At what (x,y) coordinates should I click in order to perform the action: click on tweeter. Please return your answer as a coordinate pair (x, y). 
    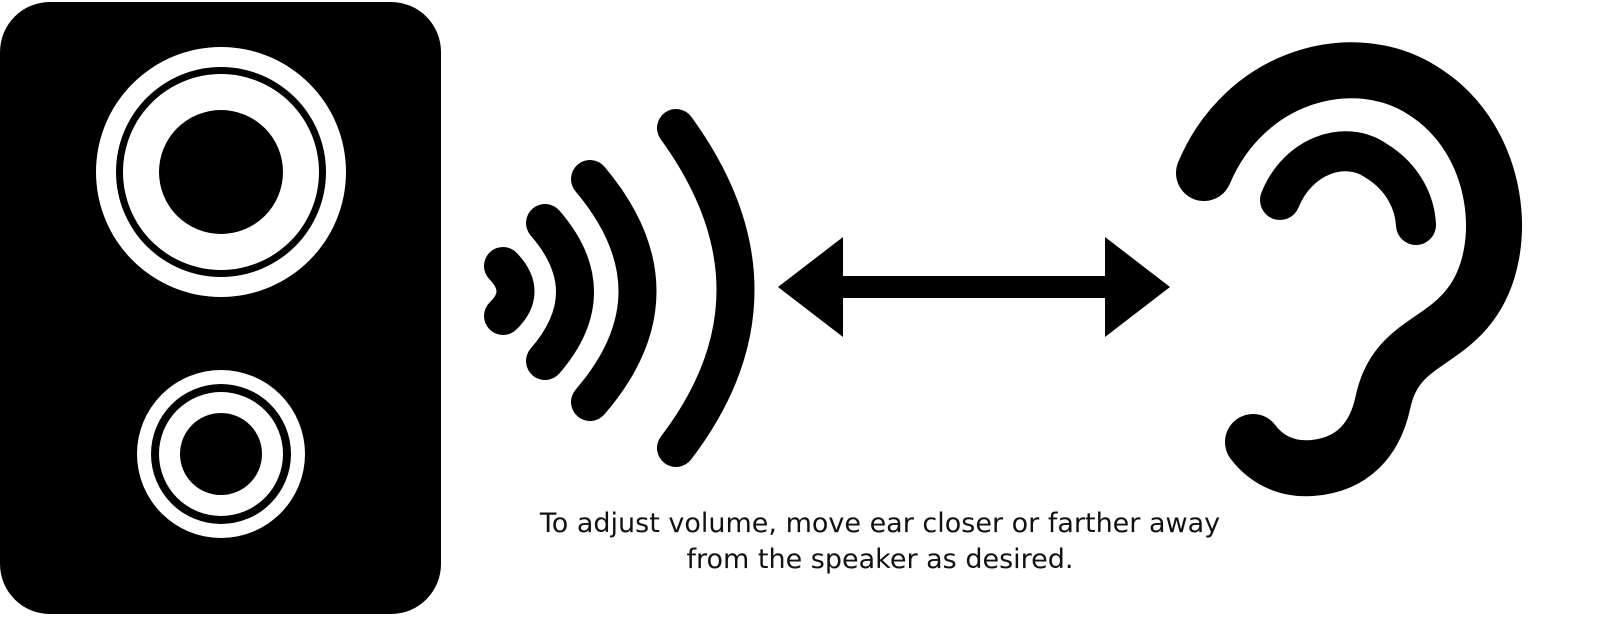
    Looking at the image, I should click on (221, 454).